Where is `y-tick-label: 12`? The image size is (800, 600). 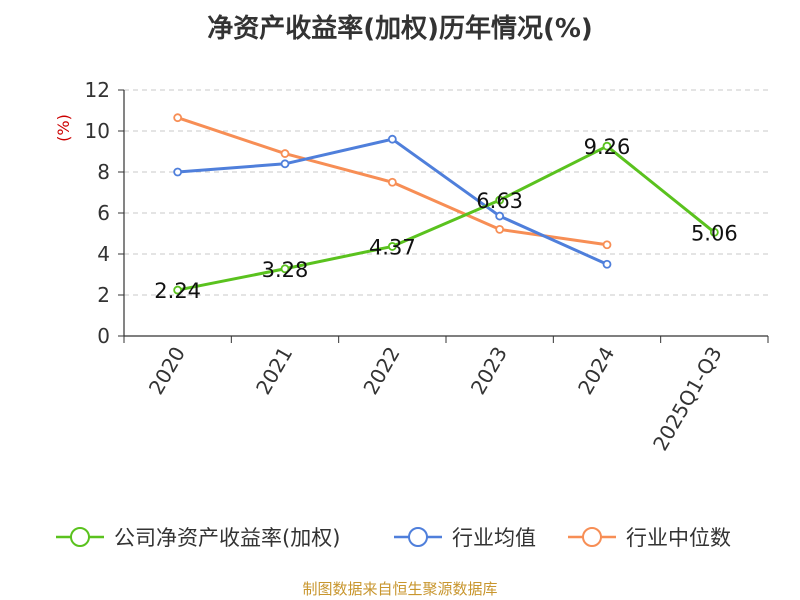 y-tick-label: 12 is located at coordinates (97, 90).